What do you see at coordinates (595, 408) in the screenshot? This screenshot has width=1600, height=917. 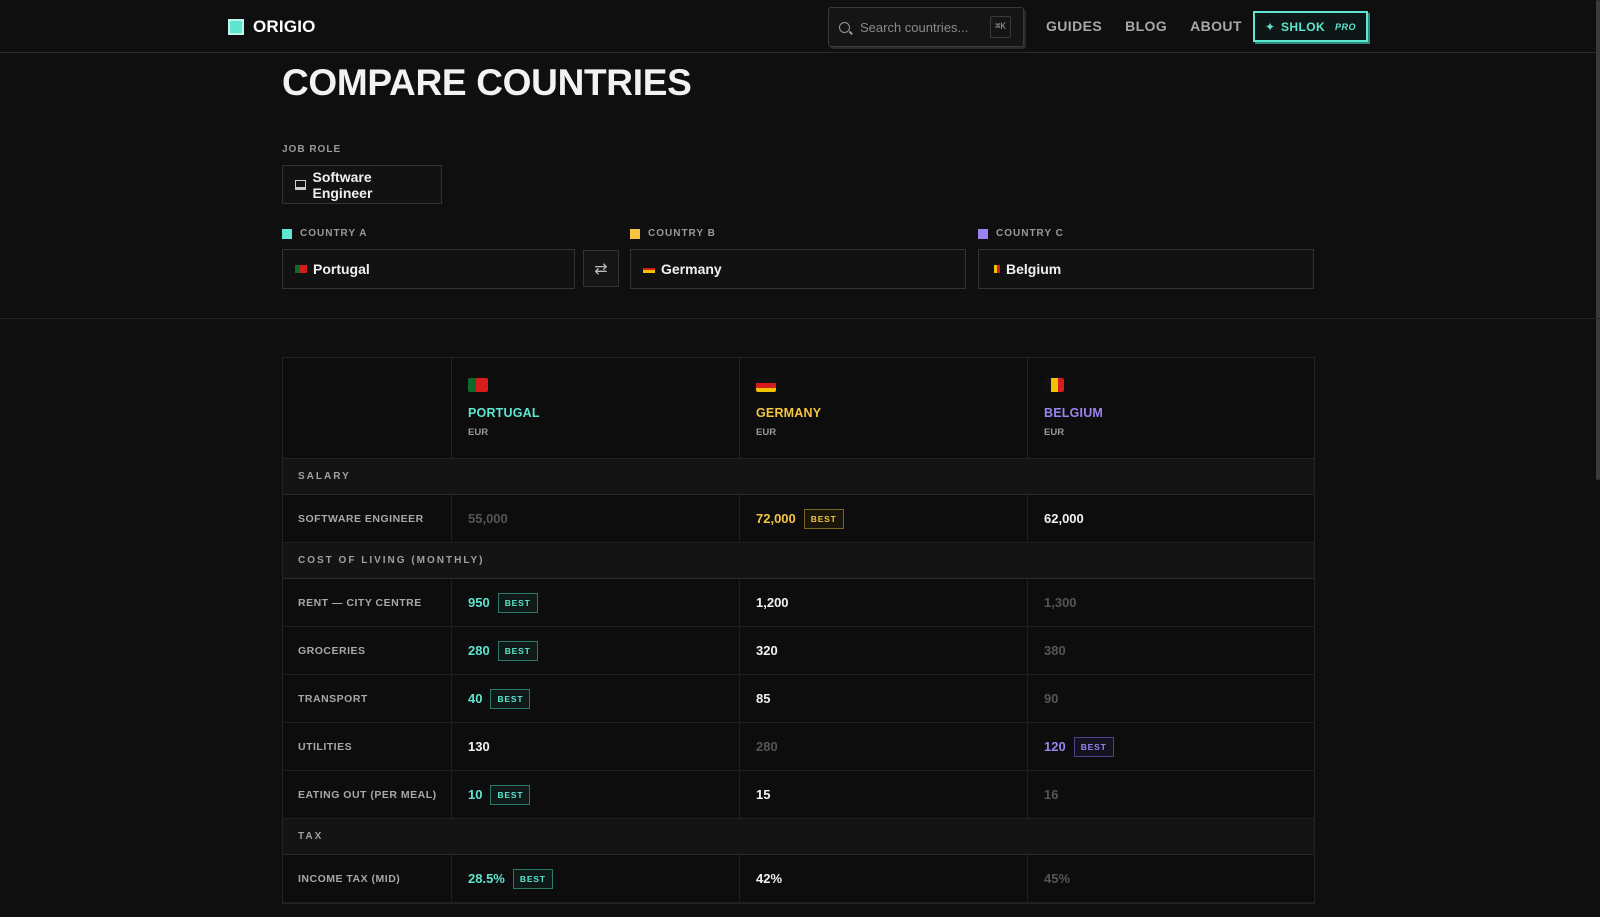 I see `header-portugal: PORTUGAL EUR` at bounding box center [595, 408].